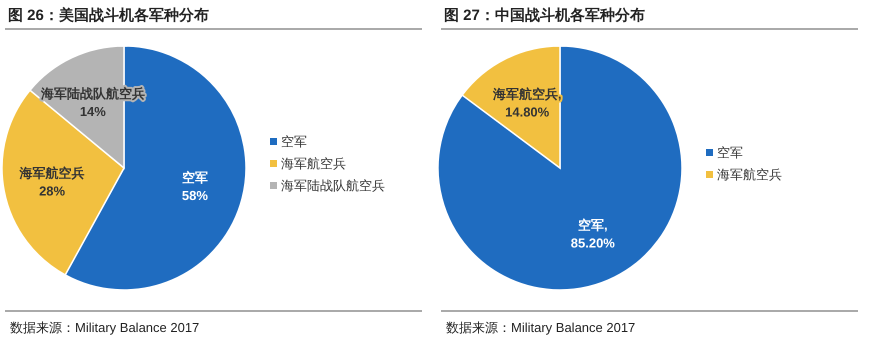  Describe the element at coordinates (333, 185) in the screenshot. I see `legend-label: 海军陆战队航空兵` at that location.